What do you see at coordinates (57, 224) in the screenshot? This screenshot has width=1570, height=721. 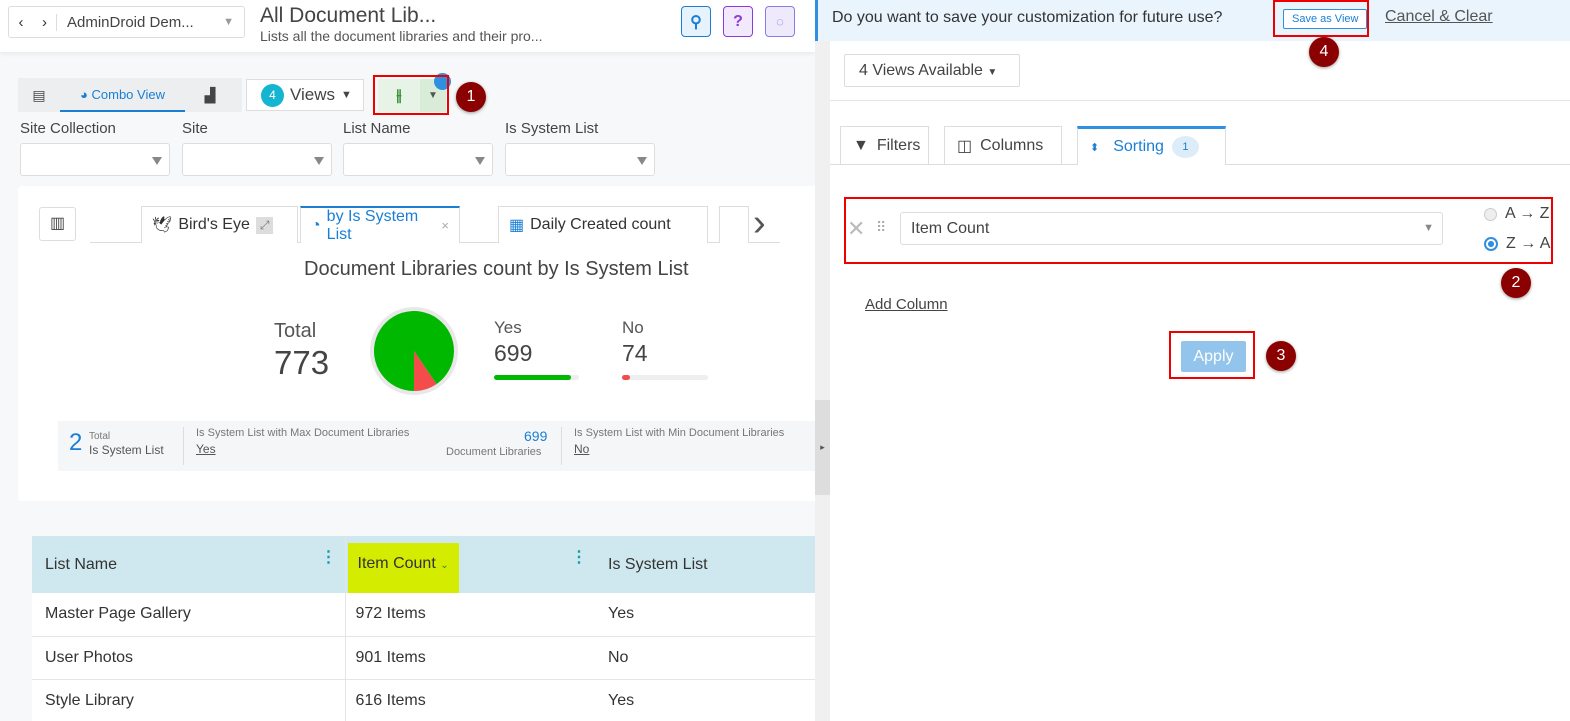 I see `chart-type-button: ▥` at bounding box center [57, 224].